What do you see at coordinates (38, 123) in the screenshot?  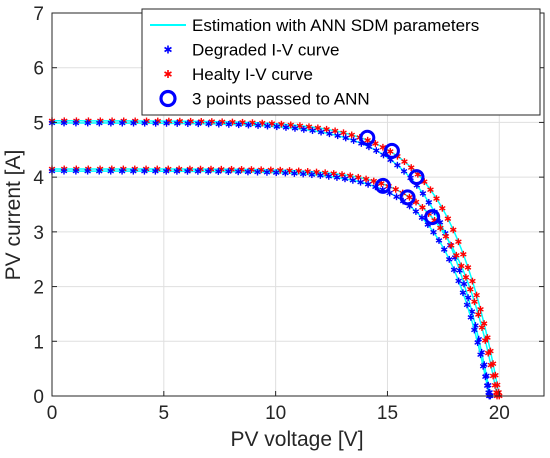 I see `y-tick-label: 5` at bounding box center [38, 123].